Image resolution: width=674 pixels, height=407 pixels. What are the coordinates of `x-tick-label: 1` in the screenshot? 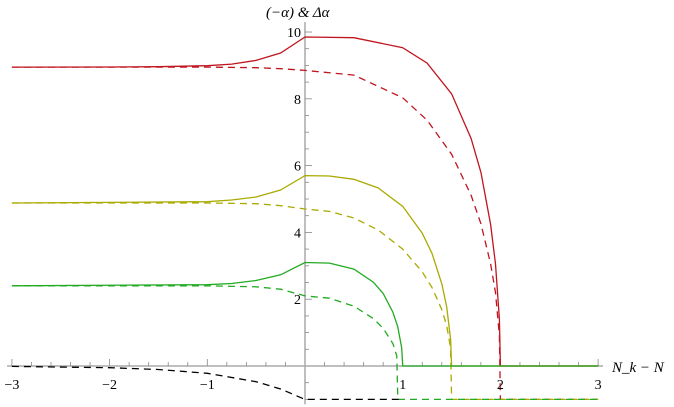 It's located at (402, 385).